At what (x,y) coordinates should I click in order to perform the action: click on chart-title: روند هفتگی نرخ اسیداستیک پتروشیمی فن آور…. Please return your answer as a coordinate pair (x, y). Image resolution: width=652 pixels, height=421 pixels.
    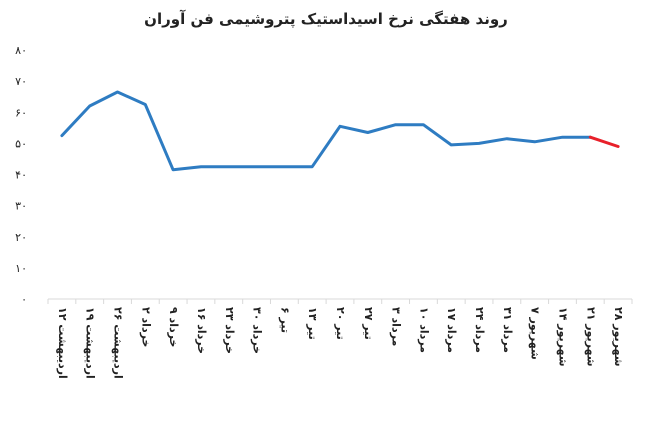
    Looking at the image, I should click on (326, 19).